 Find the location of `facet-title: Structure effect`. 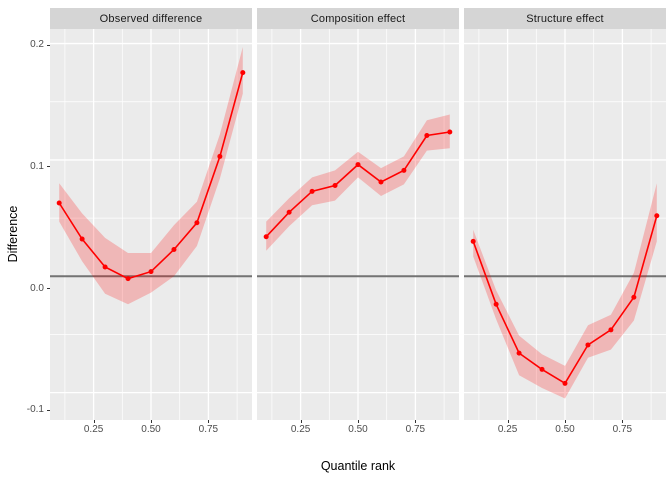

facet-title: Structure effect is located at coordinates (565, 18).